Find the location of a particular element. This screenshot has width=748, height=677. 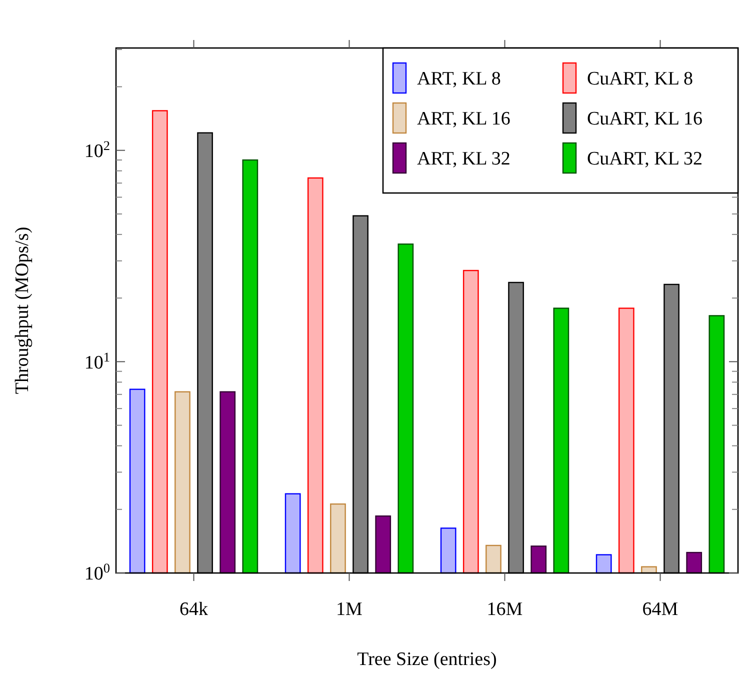

y-axis-title: Throughput (MOps/s) is located at coordinates (22, 310).